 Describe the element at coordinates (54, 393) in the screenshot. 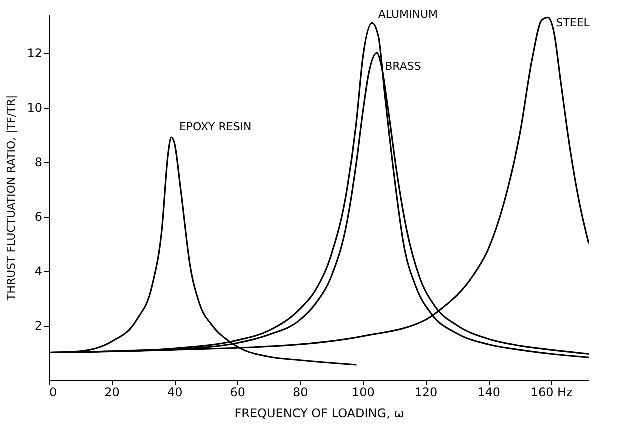

I see `x-tick-label: 0` at that location.